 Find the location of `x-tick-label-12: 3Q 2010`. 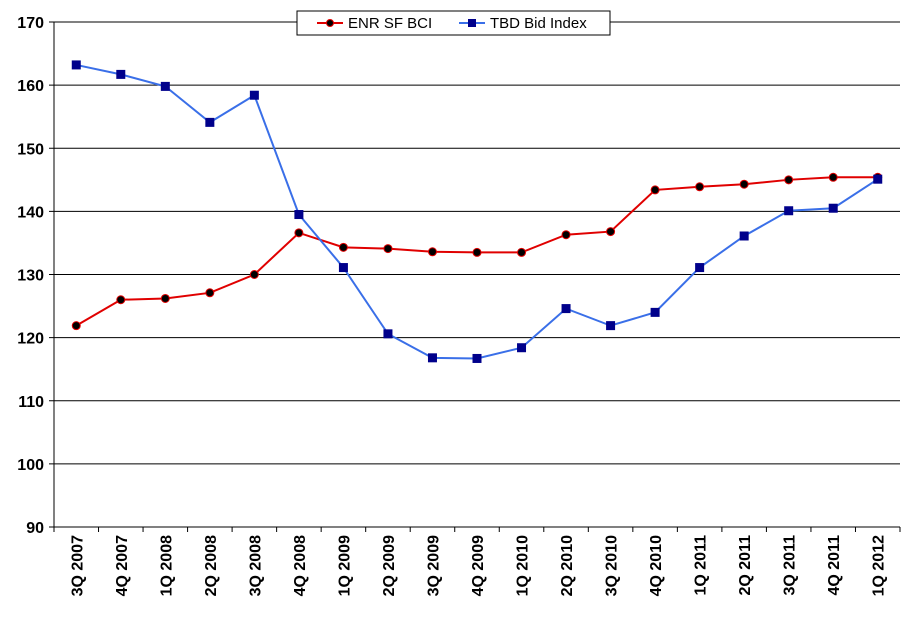

x-tick-label-12: 3Q 2010 is located at coordinates (612, 565).